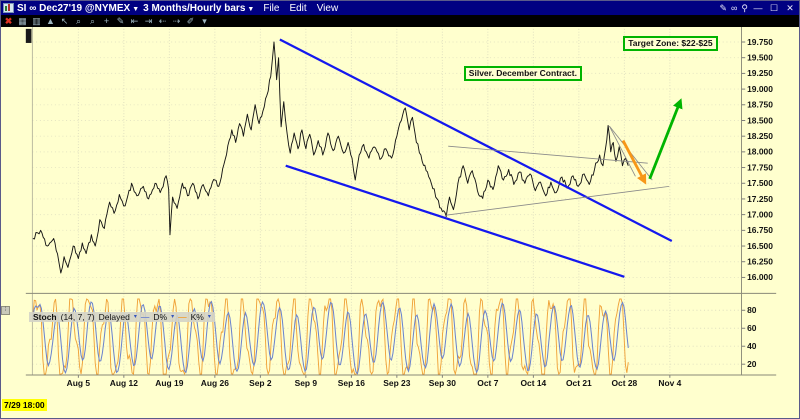  I want to click on svg-text: 20, so click(752, 364).